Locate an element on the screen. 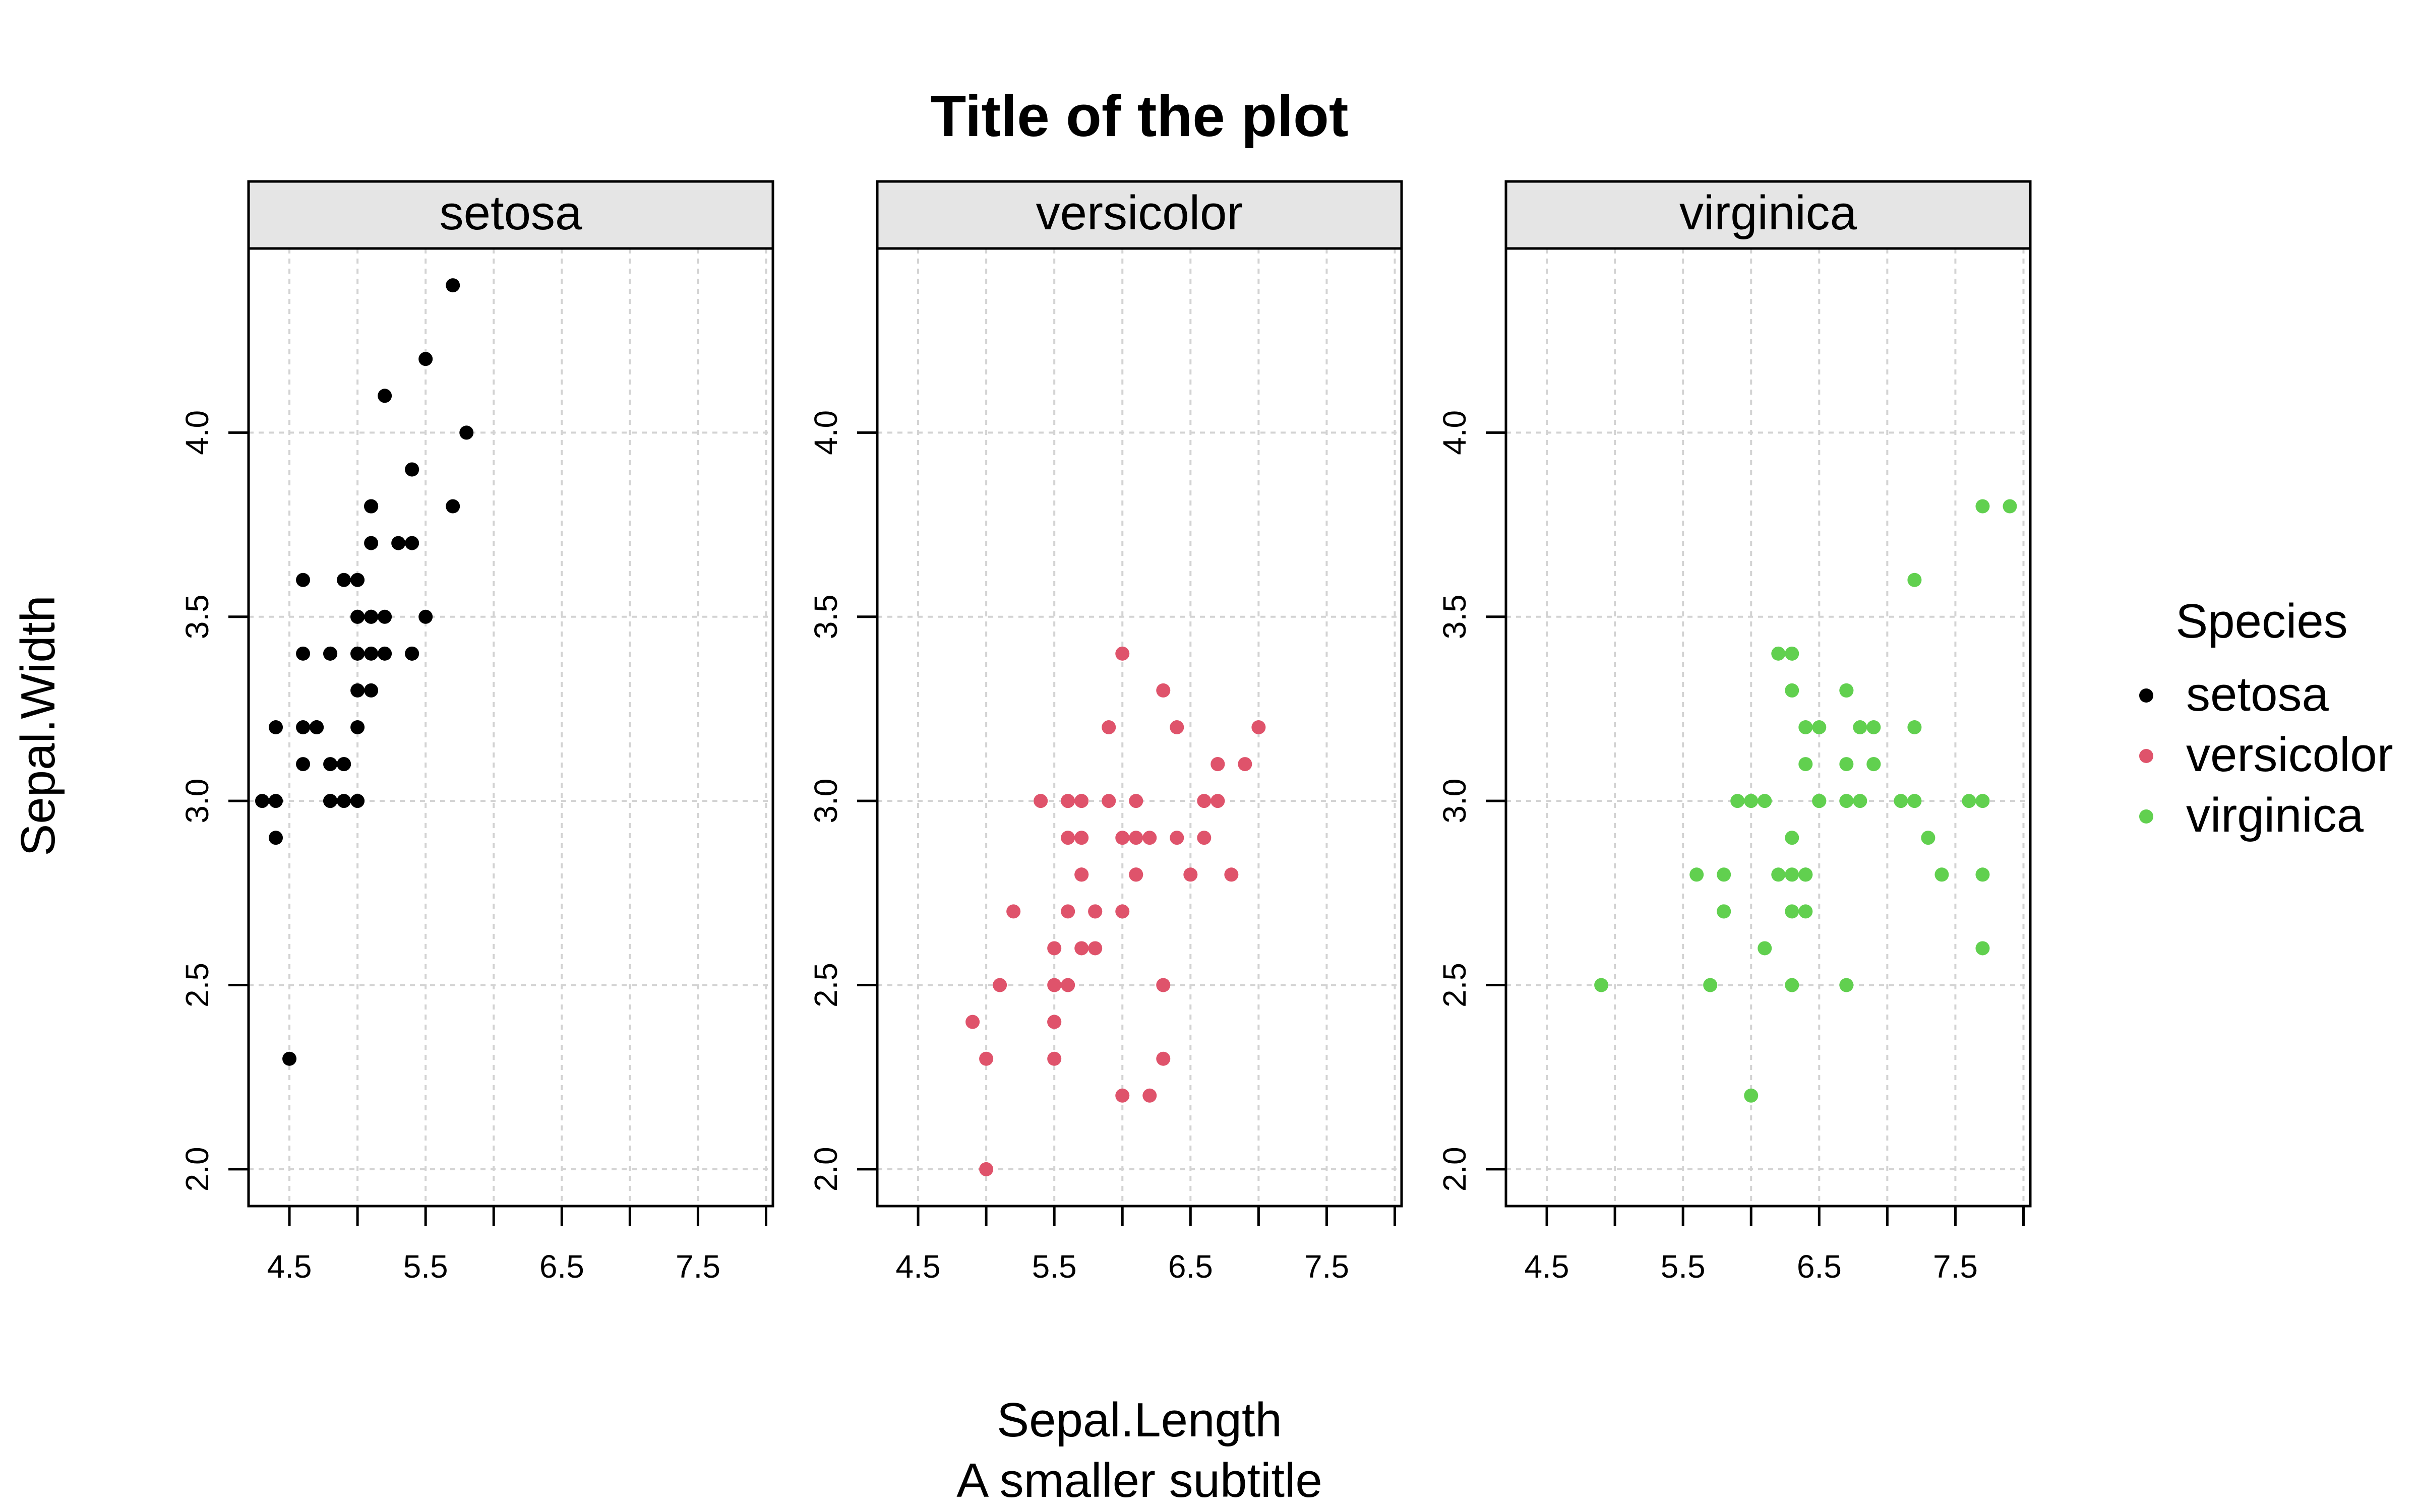 The height and width of the screenshot is (1512, 2420). x-axis-label: Sepal.Length is located at coordinates (1139, 1420).